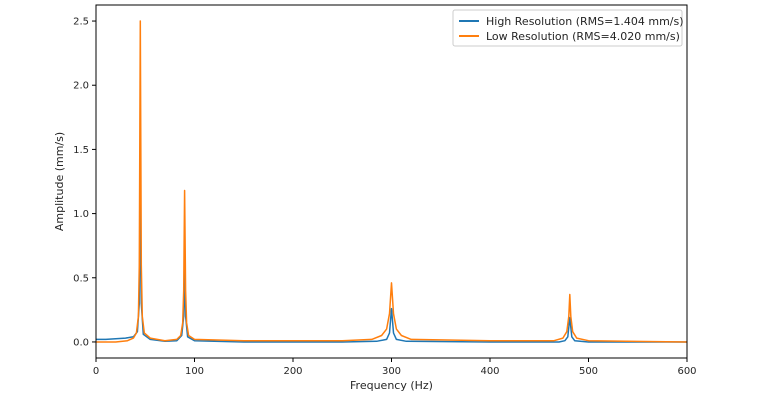 The image size is (768, 412). Describe the element at coordinates (81, 278) in the screenshot. I see `y-tick-label: 0.5` at that location.